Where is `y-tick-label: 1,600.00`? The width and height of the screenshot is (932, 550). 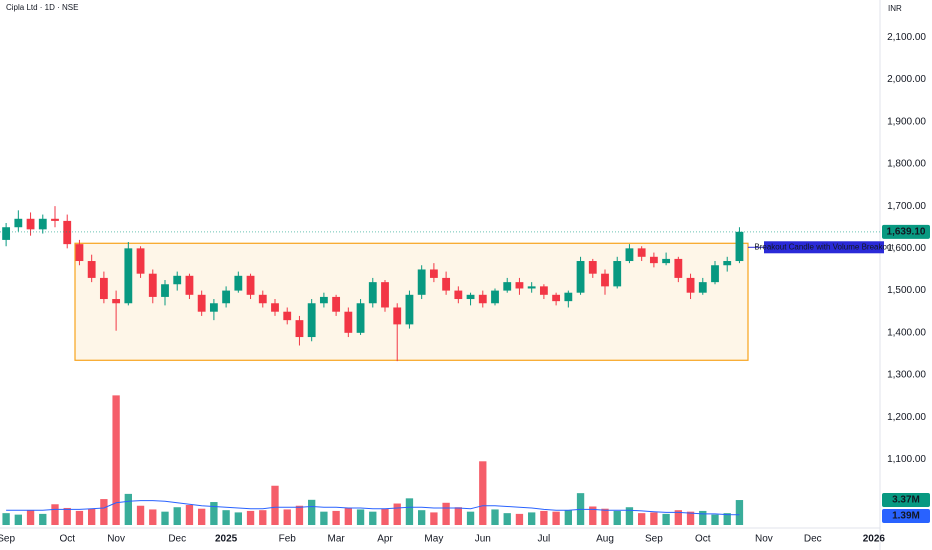
y-tick-label: 1,600.00 is located at coordinates (906, 248).